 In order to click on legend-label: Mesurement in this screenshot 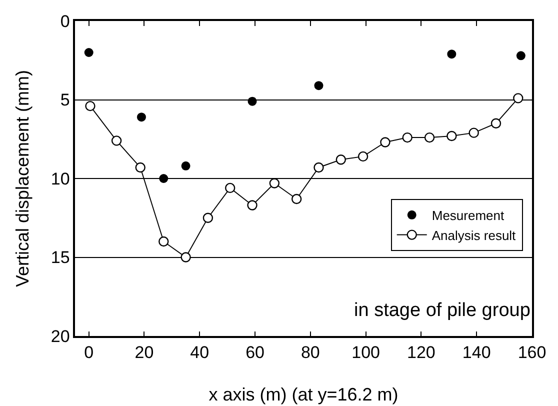, I will do `click(468, 215)`.